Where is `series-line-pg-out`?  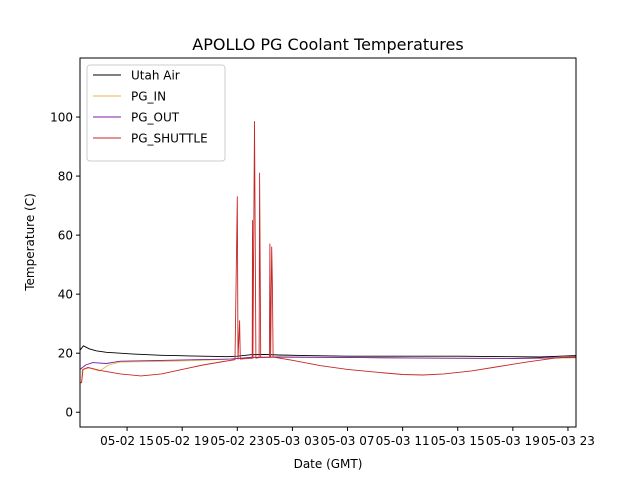
series-line-pg-out is located at coordinates (328, 363).